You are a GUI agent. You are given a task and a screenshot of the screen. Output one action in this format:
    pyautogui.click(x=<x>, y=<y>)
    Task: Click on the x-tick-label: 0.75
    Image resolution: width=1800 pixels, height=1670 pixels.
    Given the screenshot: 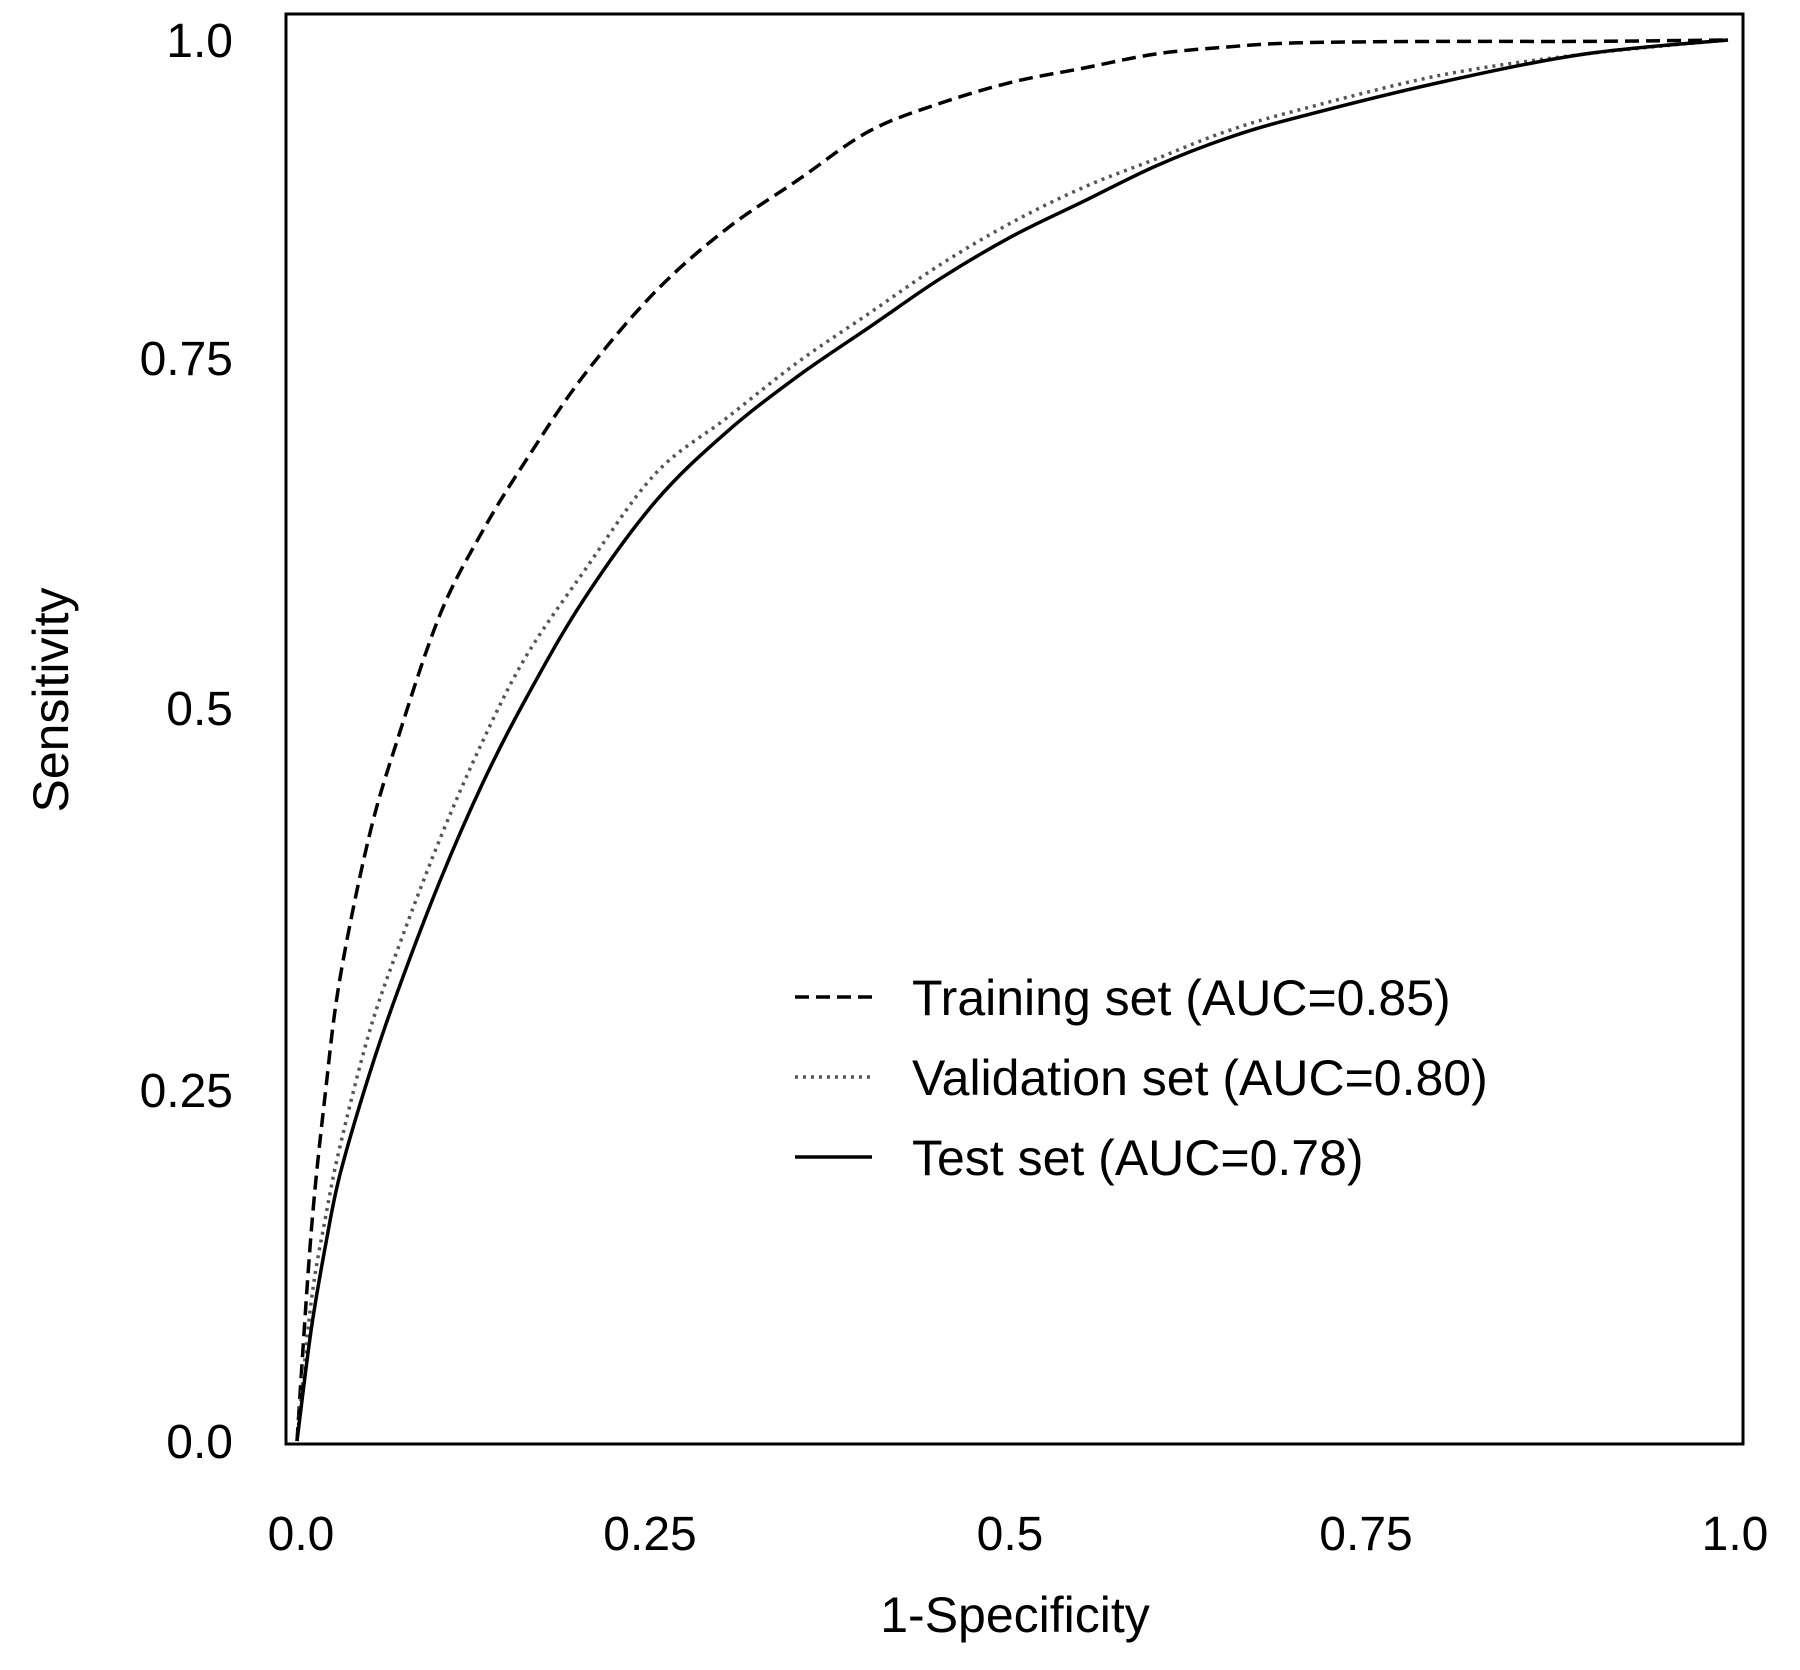 What is the action you would take?
    pyautogui.click(x=1365, y=1534)
    